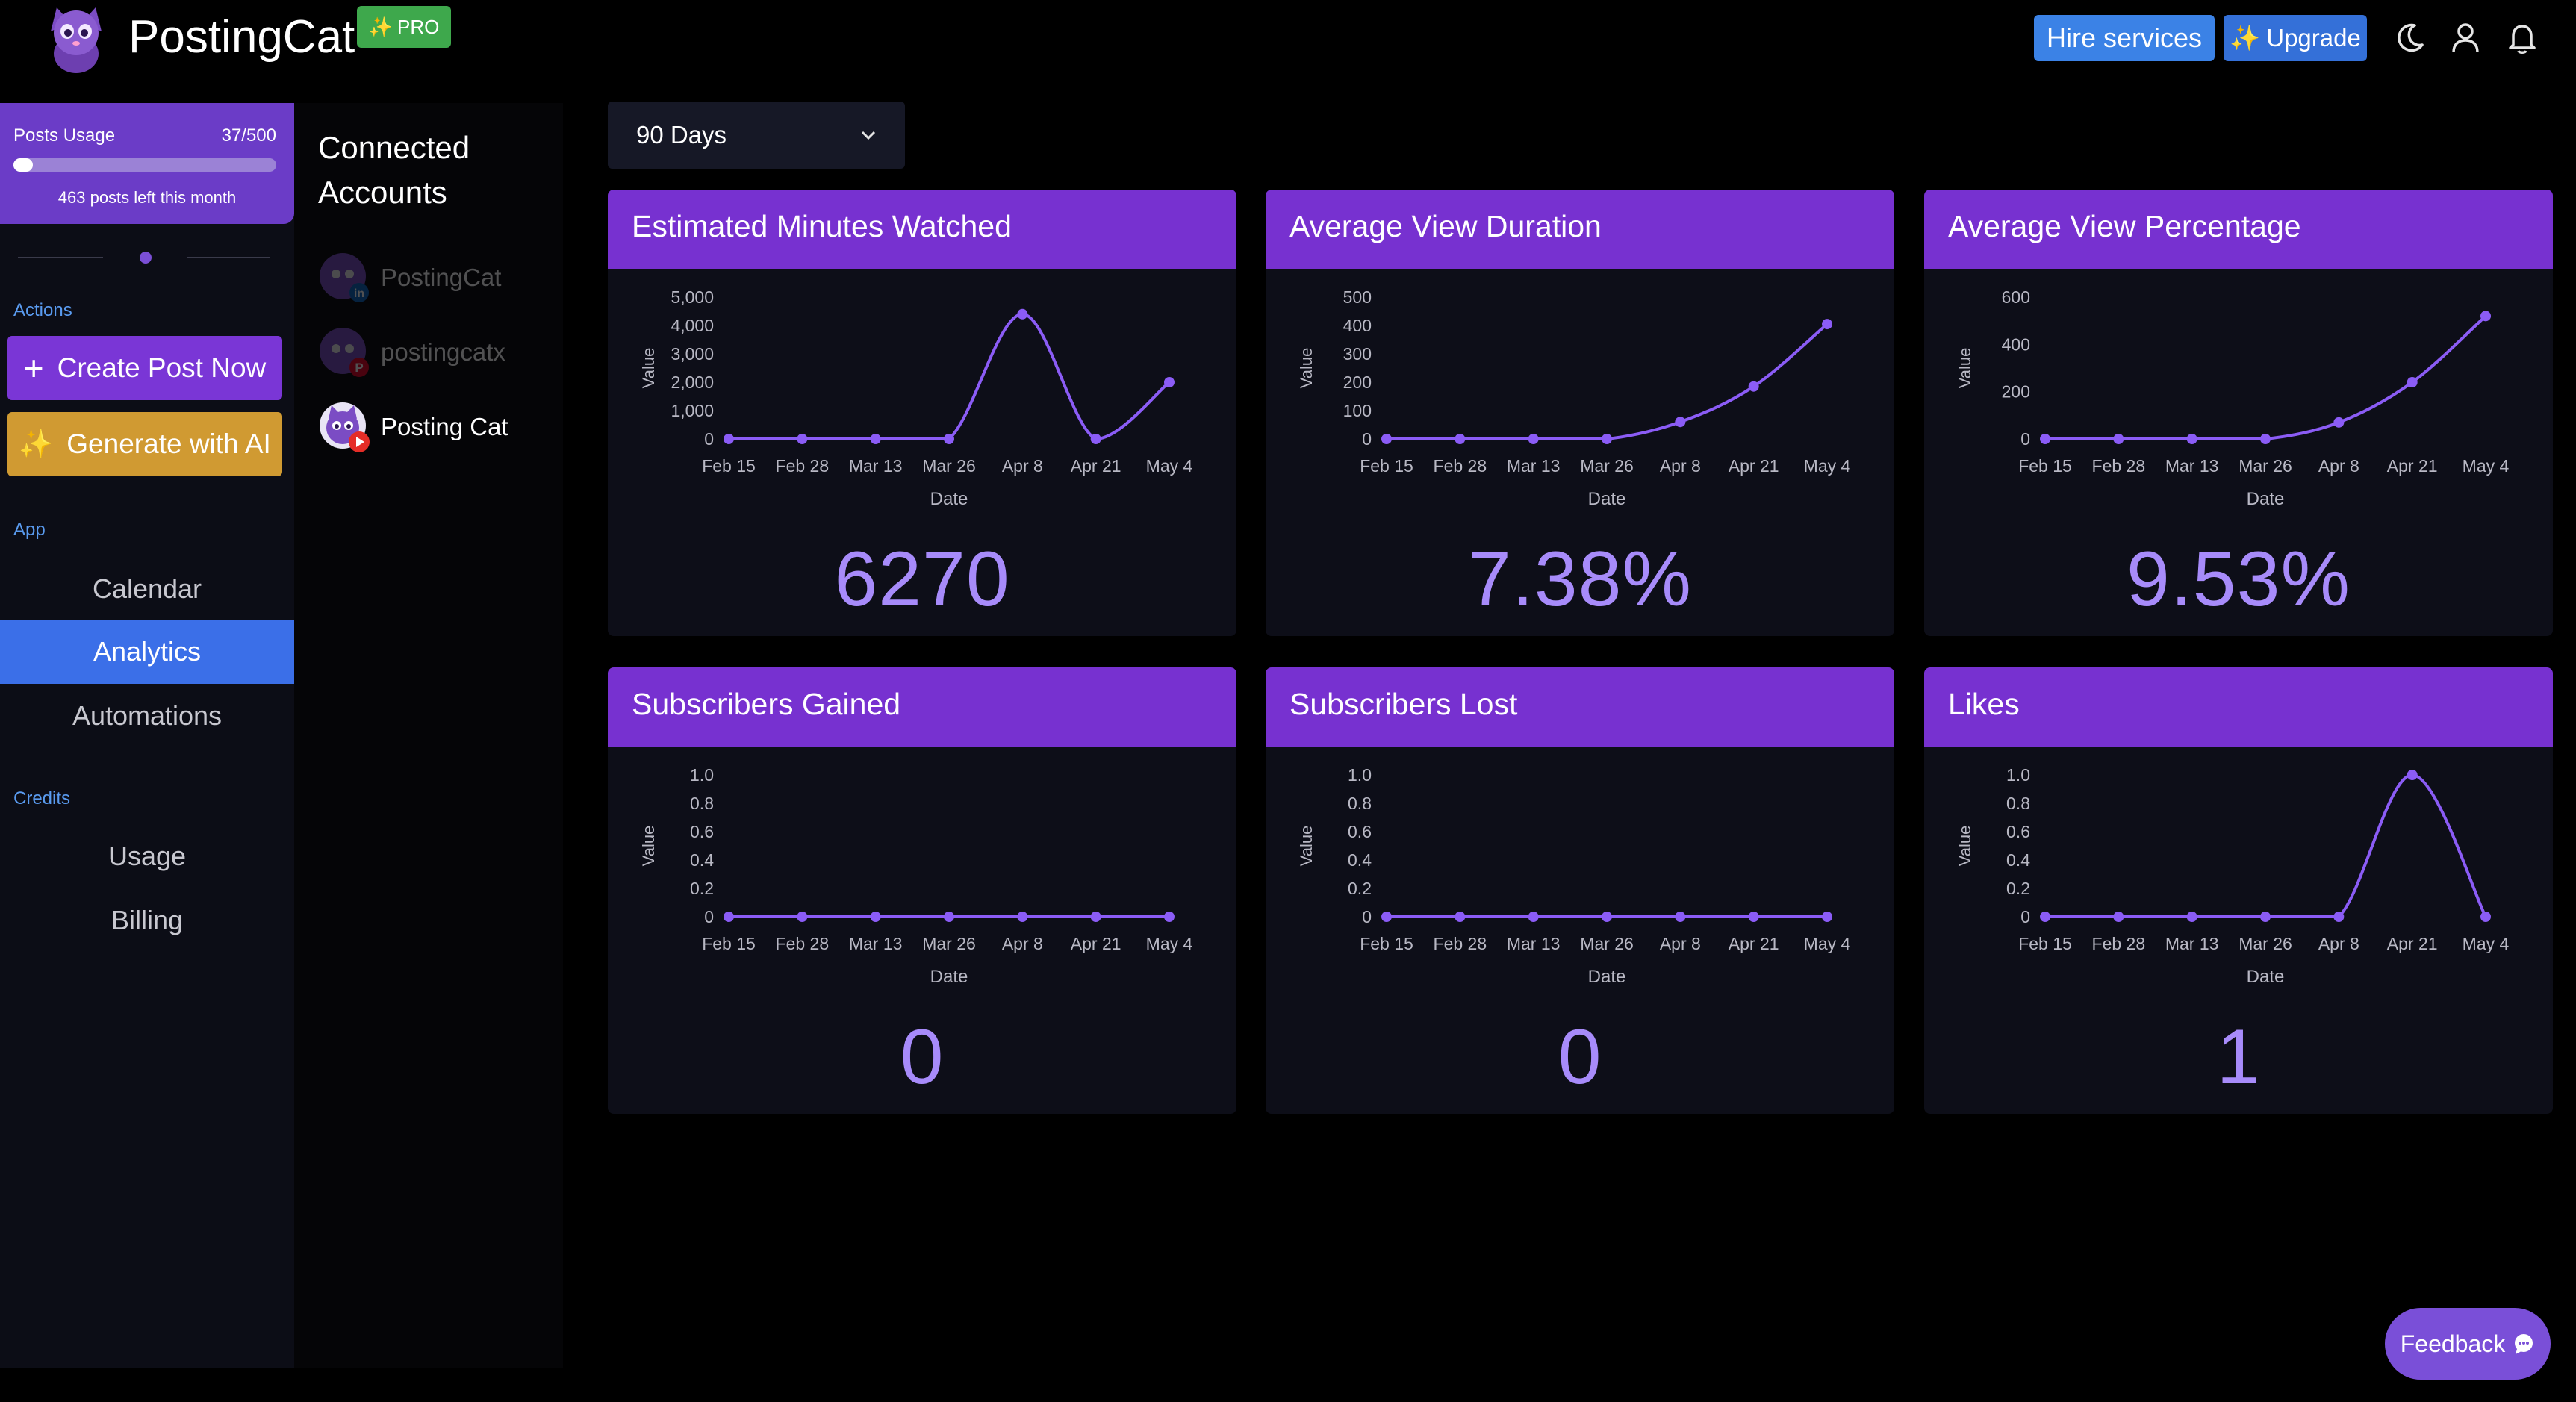 The width and height of the screenshot is (2576, 1402). Describe the element at coordinates (344, 277) in the screenshot. I see `account-avatar-icon: in` at that location.